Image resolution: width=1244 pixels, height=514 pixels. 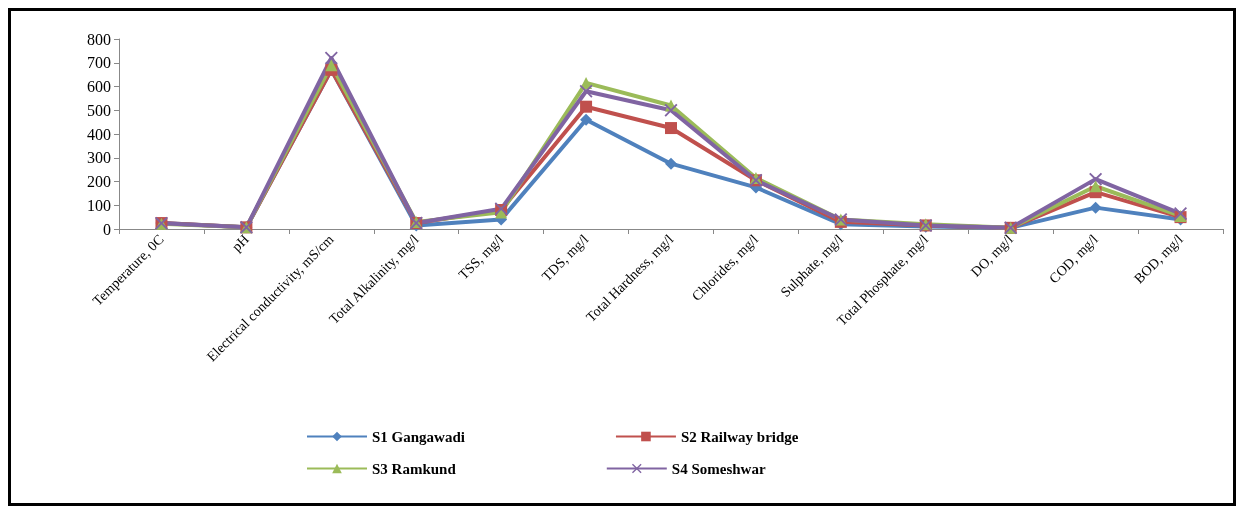 I want to click on legend-label: S1 Gangawadi, so click(x=418, y=436).